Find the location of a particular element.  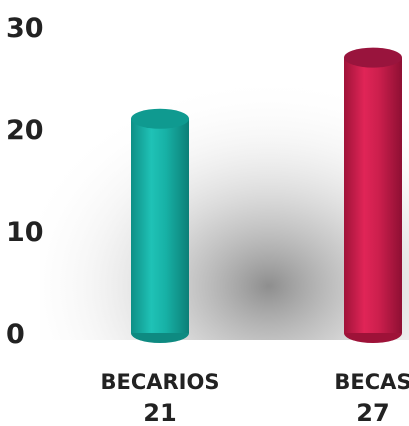

y-tick-label: 30 is located at coordinates (25, 28).